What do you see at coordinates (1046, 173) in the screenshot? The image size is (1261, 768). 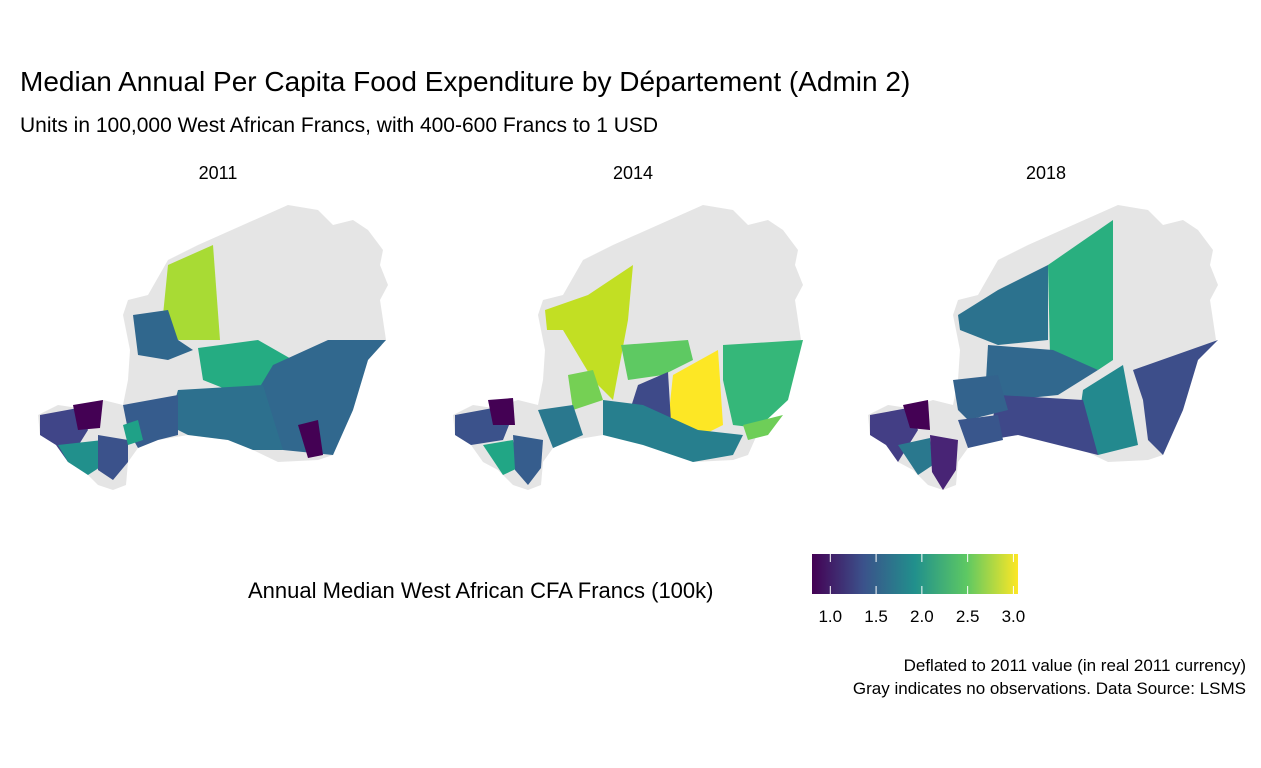 I see `panel-label-2018: 2018` at bounding box center [1046, 173].